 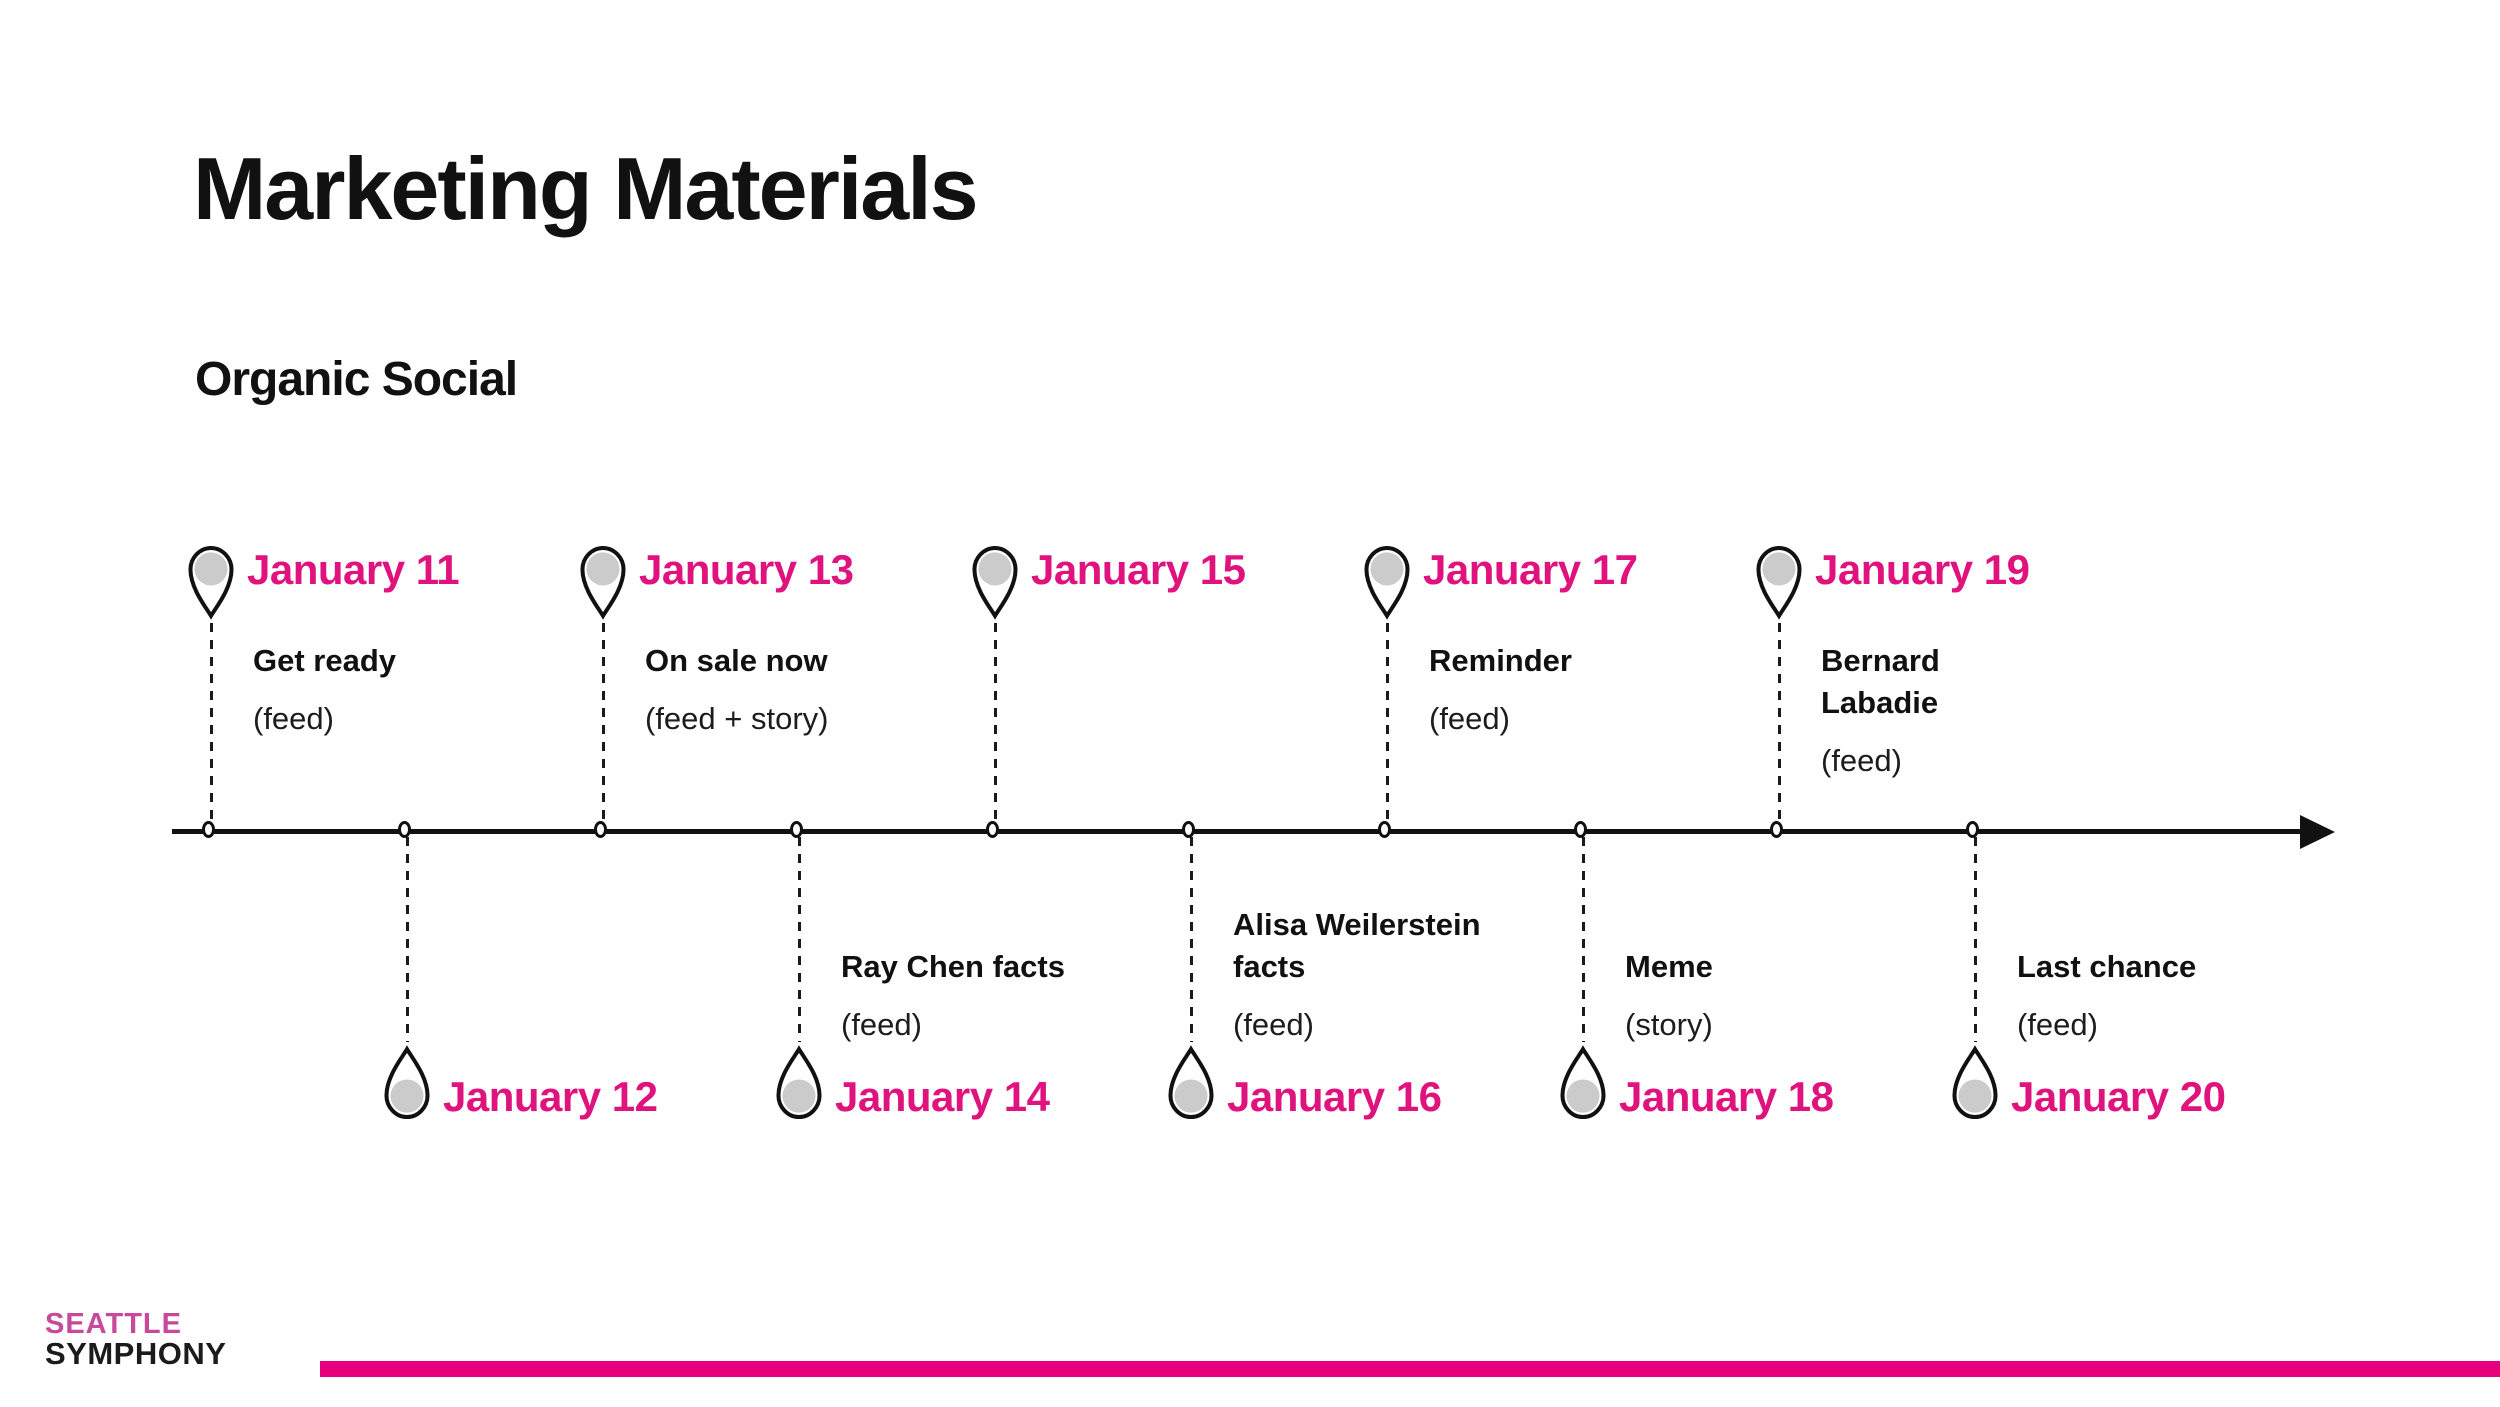 I want to click on footer-accent-bar, so click(x=1410, y=1369).